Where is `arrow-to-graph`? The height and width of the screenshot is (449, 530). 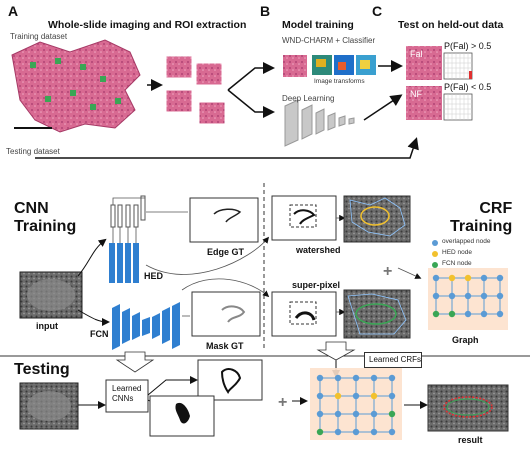
arrow-to-graph is located at coordinates (409, 273).